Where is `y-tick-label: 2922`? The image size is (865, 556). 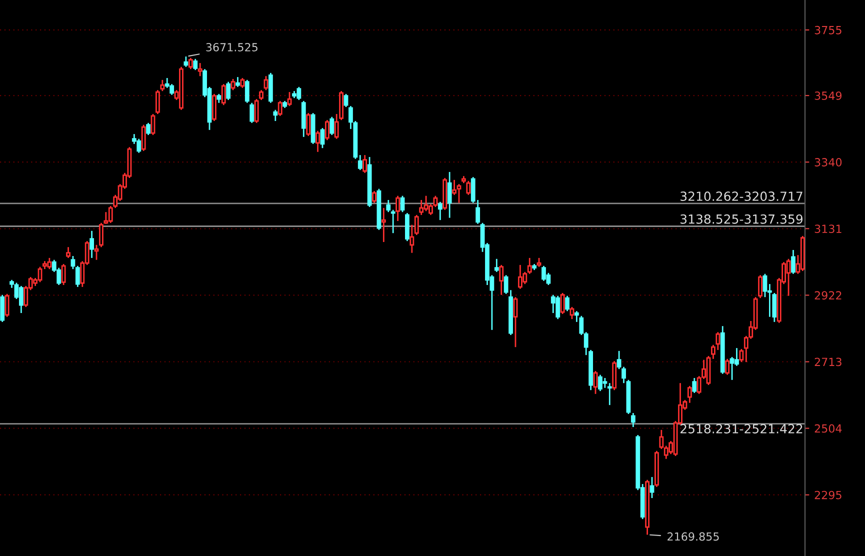 y-tick-label: 2922 is located at coordinates (828, 295).